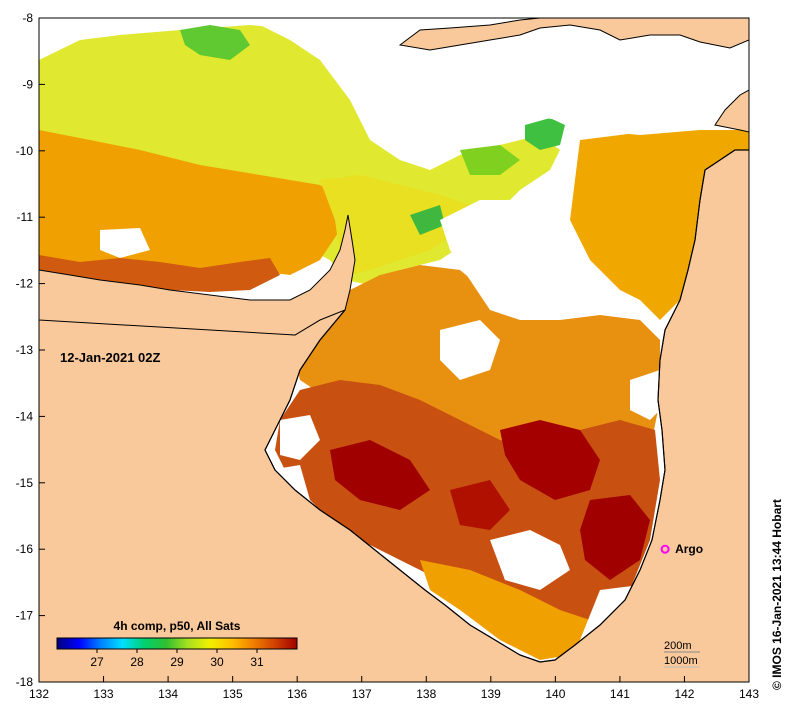 The height and width of the screenshot is (721, 791). I want to click on colorbar-scale, so click(177, 643).